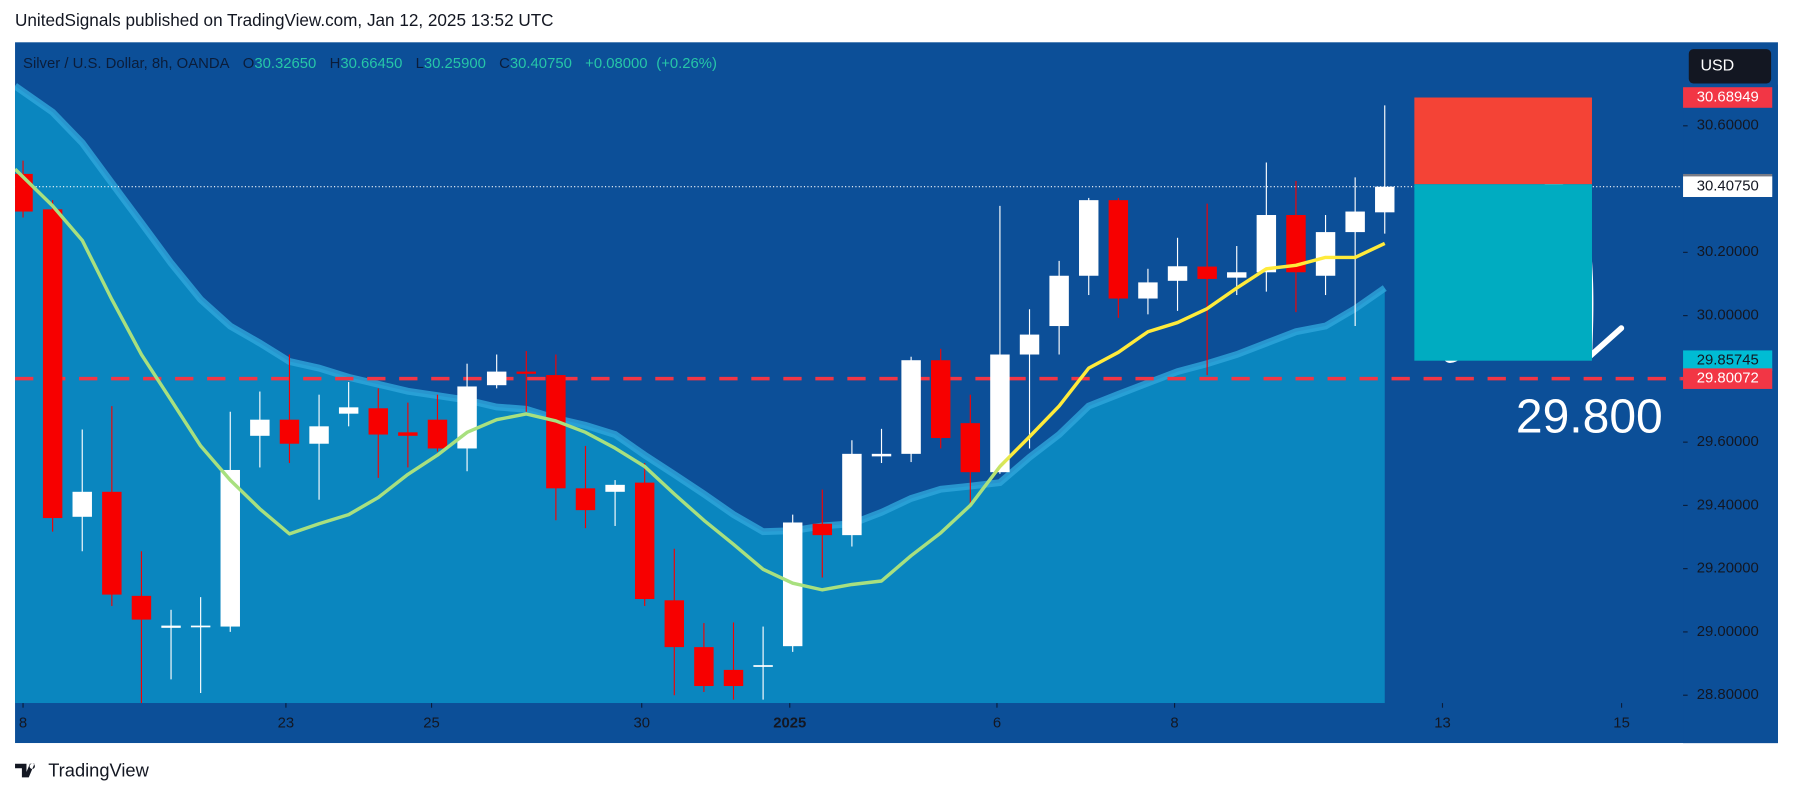 Image resolution: width=1793 pixels, height=798 pixels. I want to click on overlay: 29.800, so click(1549, 270).